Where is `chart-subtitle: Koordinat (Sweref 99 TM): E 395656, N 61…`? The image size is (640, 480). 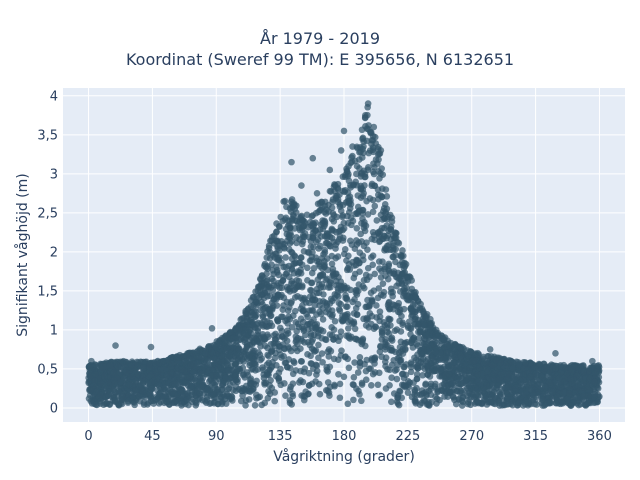 chart-subtitle: Koordinat (Sweref 99 TM): E 395656, N 61… is located at coordinates (320, 59).